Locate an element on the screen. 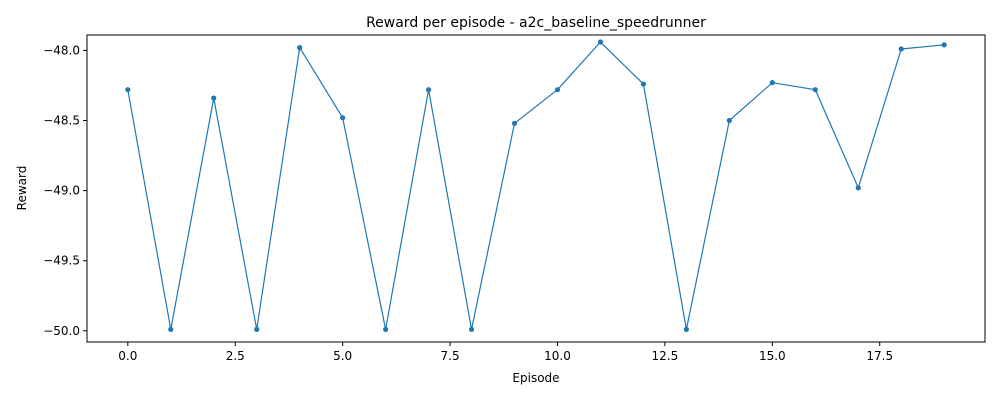  x-tick-label: 5.0 is located at coordinates (342, 356).